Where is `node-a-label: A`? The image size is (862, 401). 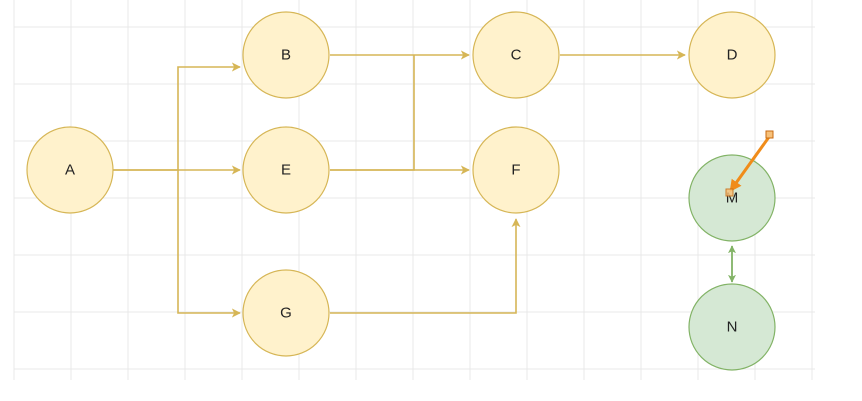 node-a-label: A is located at coordinates (70, 170).